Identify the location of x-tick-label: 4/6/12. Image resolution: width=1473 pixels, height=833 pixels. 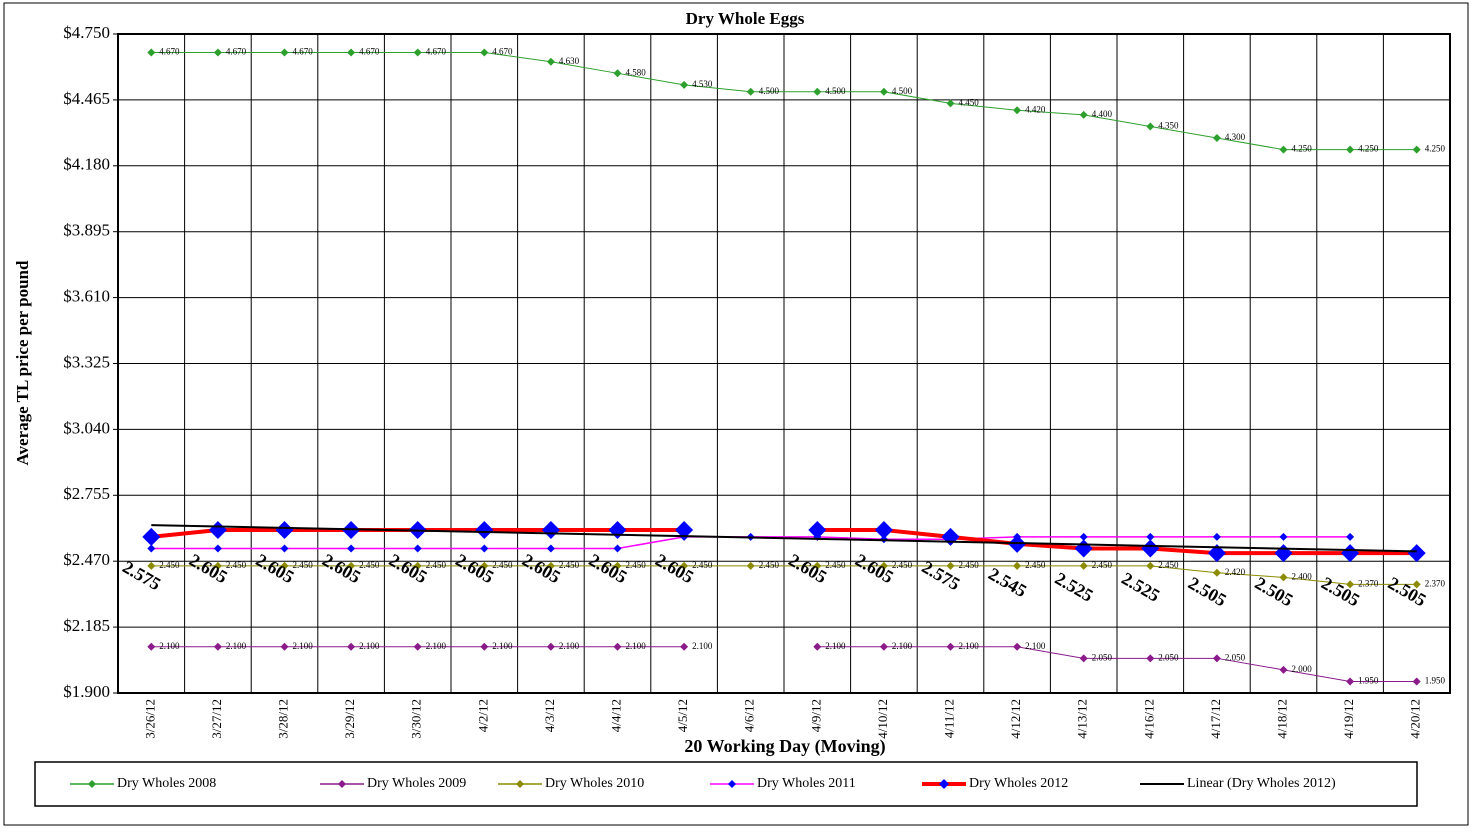
(749, 715).